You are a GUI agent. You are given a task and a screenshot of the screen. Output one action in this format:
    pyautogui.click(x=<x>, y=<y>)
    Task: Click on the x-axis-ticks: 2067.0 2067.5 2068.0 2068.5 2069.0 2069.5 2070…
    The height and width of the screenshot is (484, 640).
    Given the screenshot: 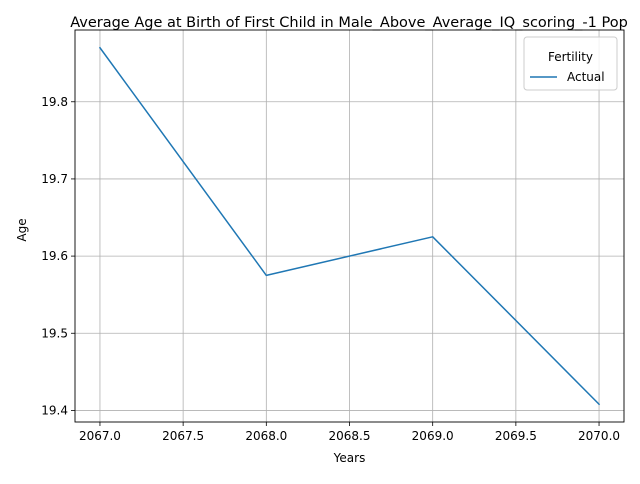 What is the action you would take?
    pyautogui.click(x=349, y=432)
    